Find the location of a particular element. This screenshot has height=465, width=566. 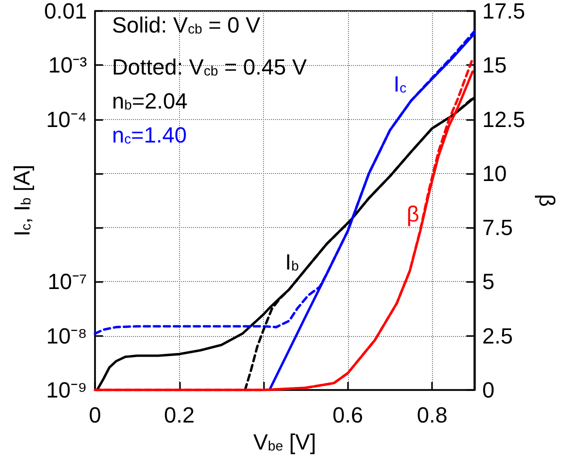

y-tick-label: 10⁻⁸ is located at coordinates (66, 335).